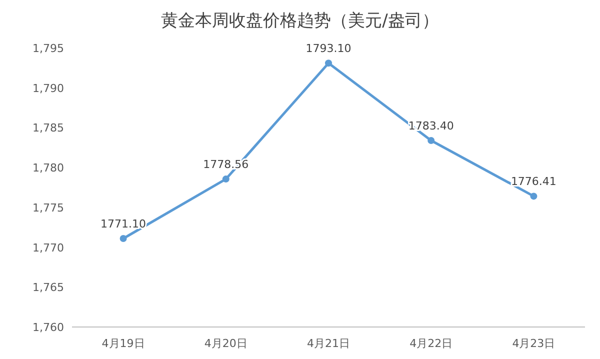  Describe the element at coordinates (48, 168) in the screenshot. I see `y-tick-label: 1,780` at that location.